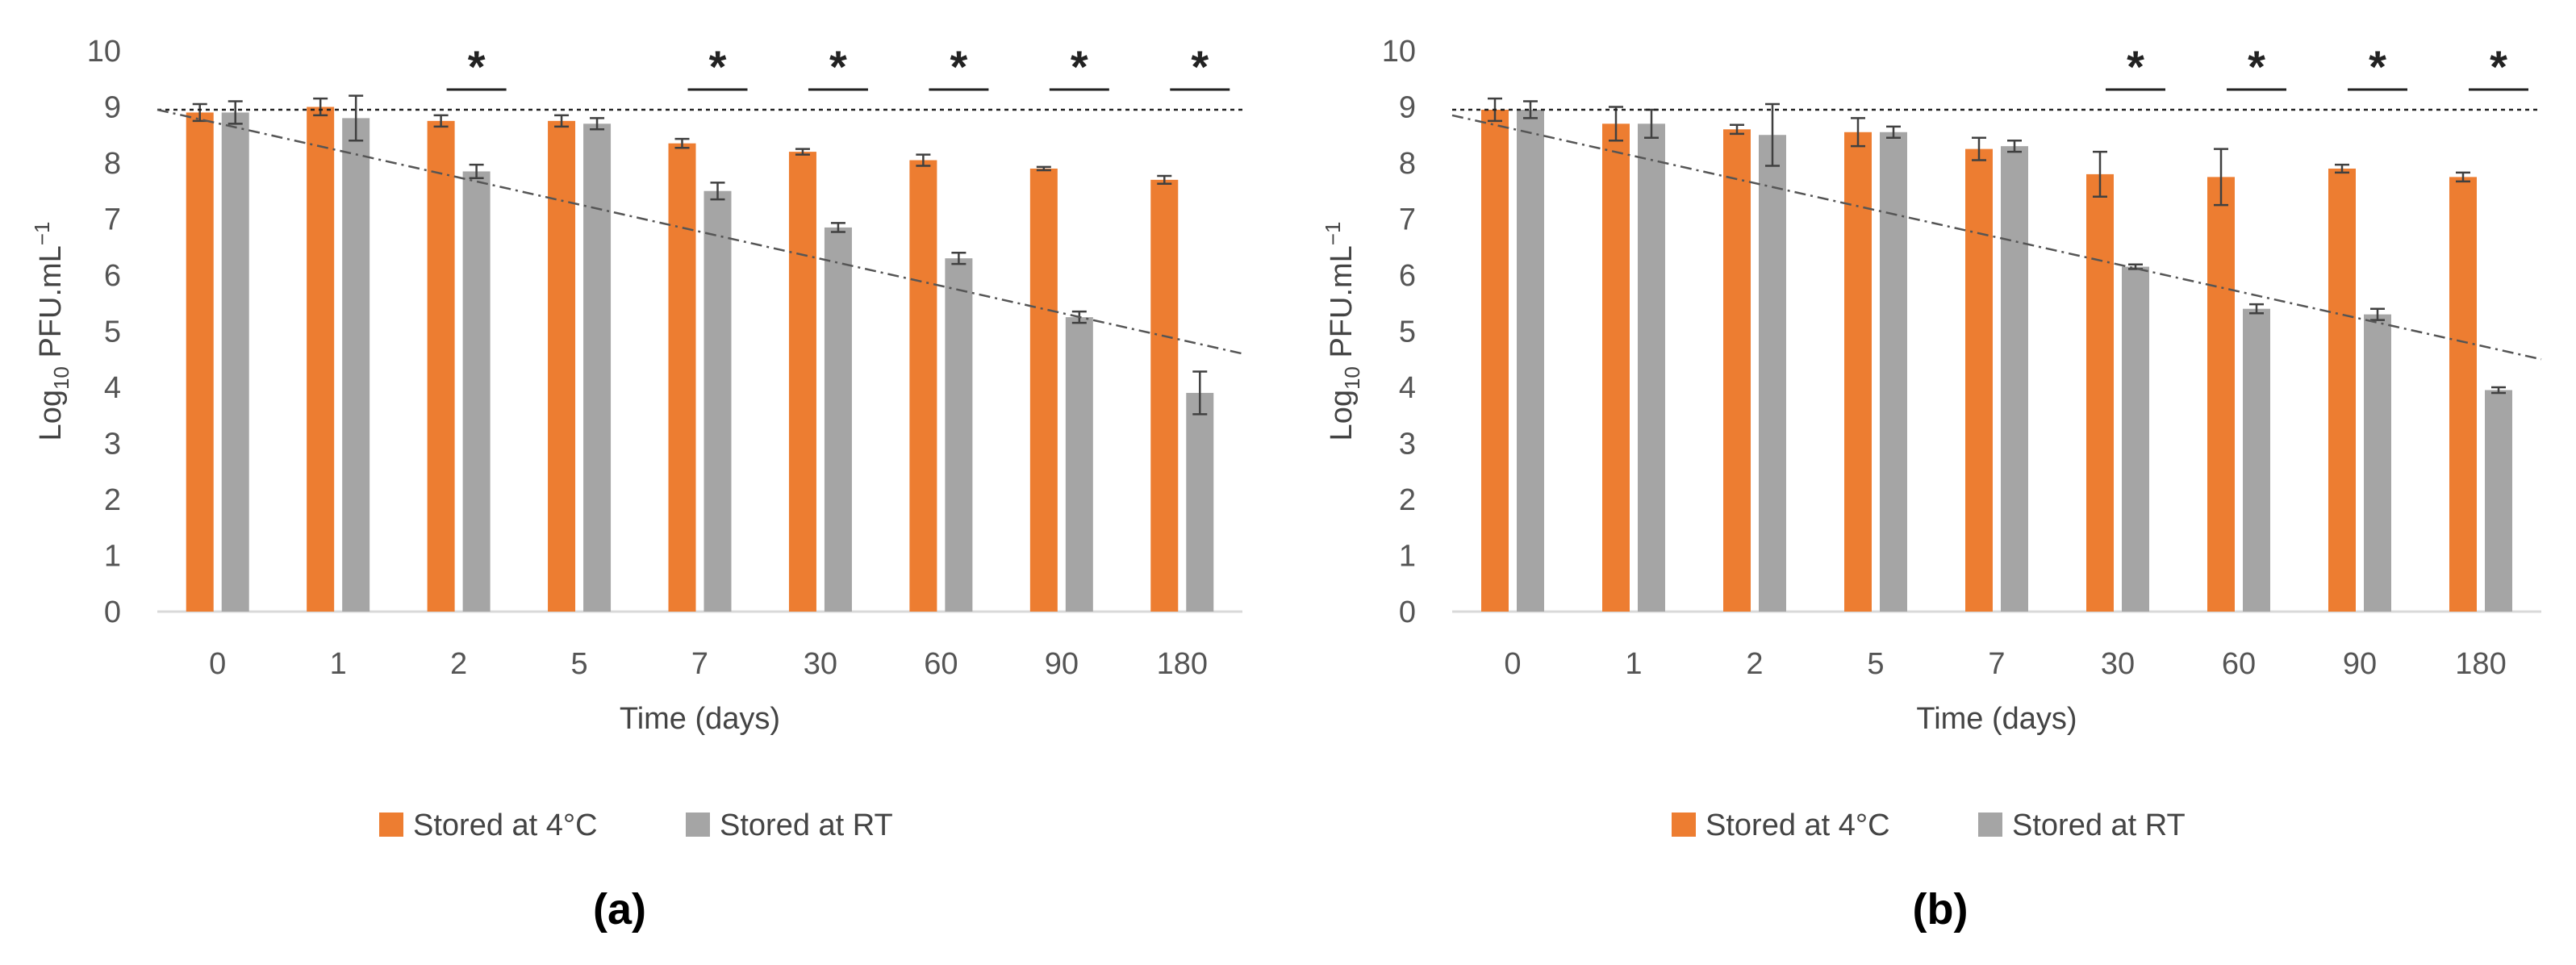 The width and height of the screenshot is (2576, 965). Describe the element at coordinates (112, 388) in the screenshot. I see `y-tick-label: 4` at that location.